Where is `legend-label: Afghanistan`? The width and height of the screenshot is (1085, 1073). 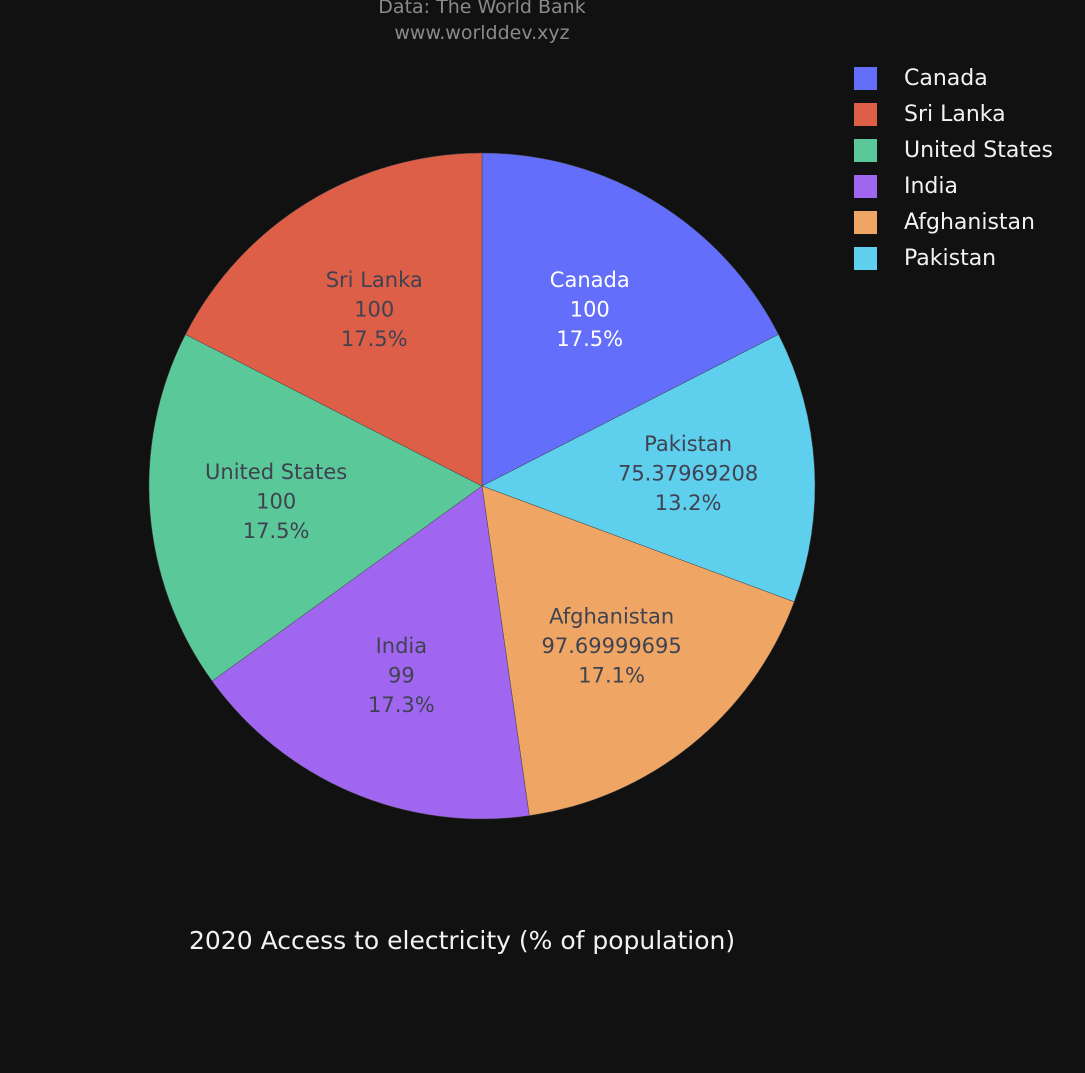 legend-label: Afghanistan is located at coordinates (969, 222).